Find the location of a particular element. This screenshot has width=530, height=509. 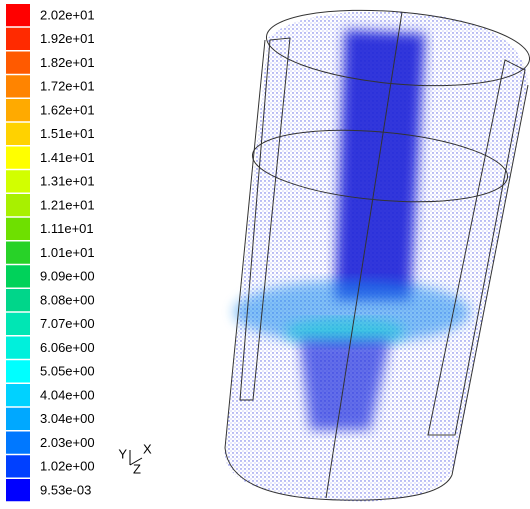

colorbar-label: 1.62e+01 is located at coordinates (67, 109).